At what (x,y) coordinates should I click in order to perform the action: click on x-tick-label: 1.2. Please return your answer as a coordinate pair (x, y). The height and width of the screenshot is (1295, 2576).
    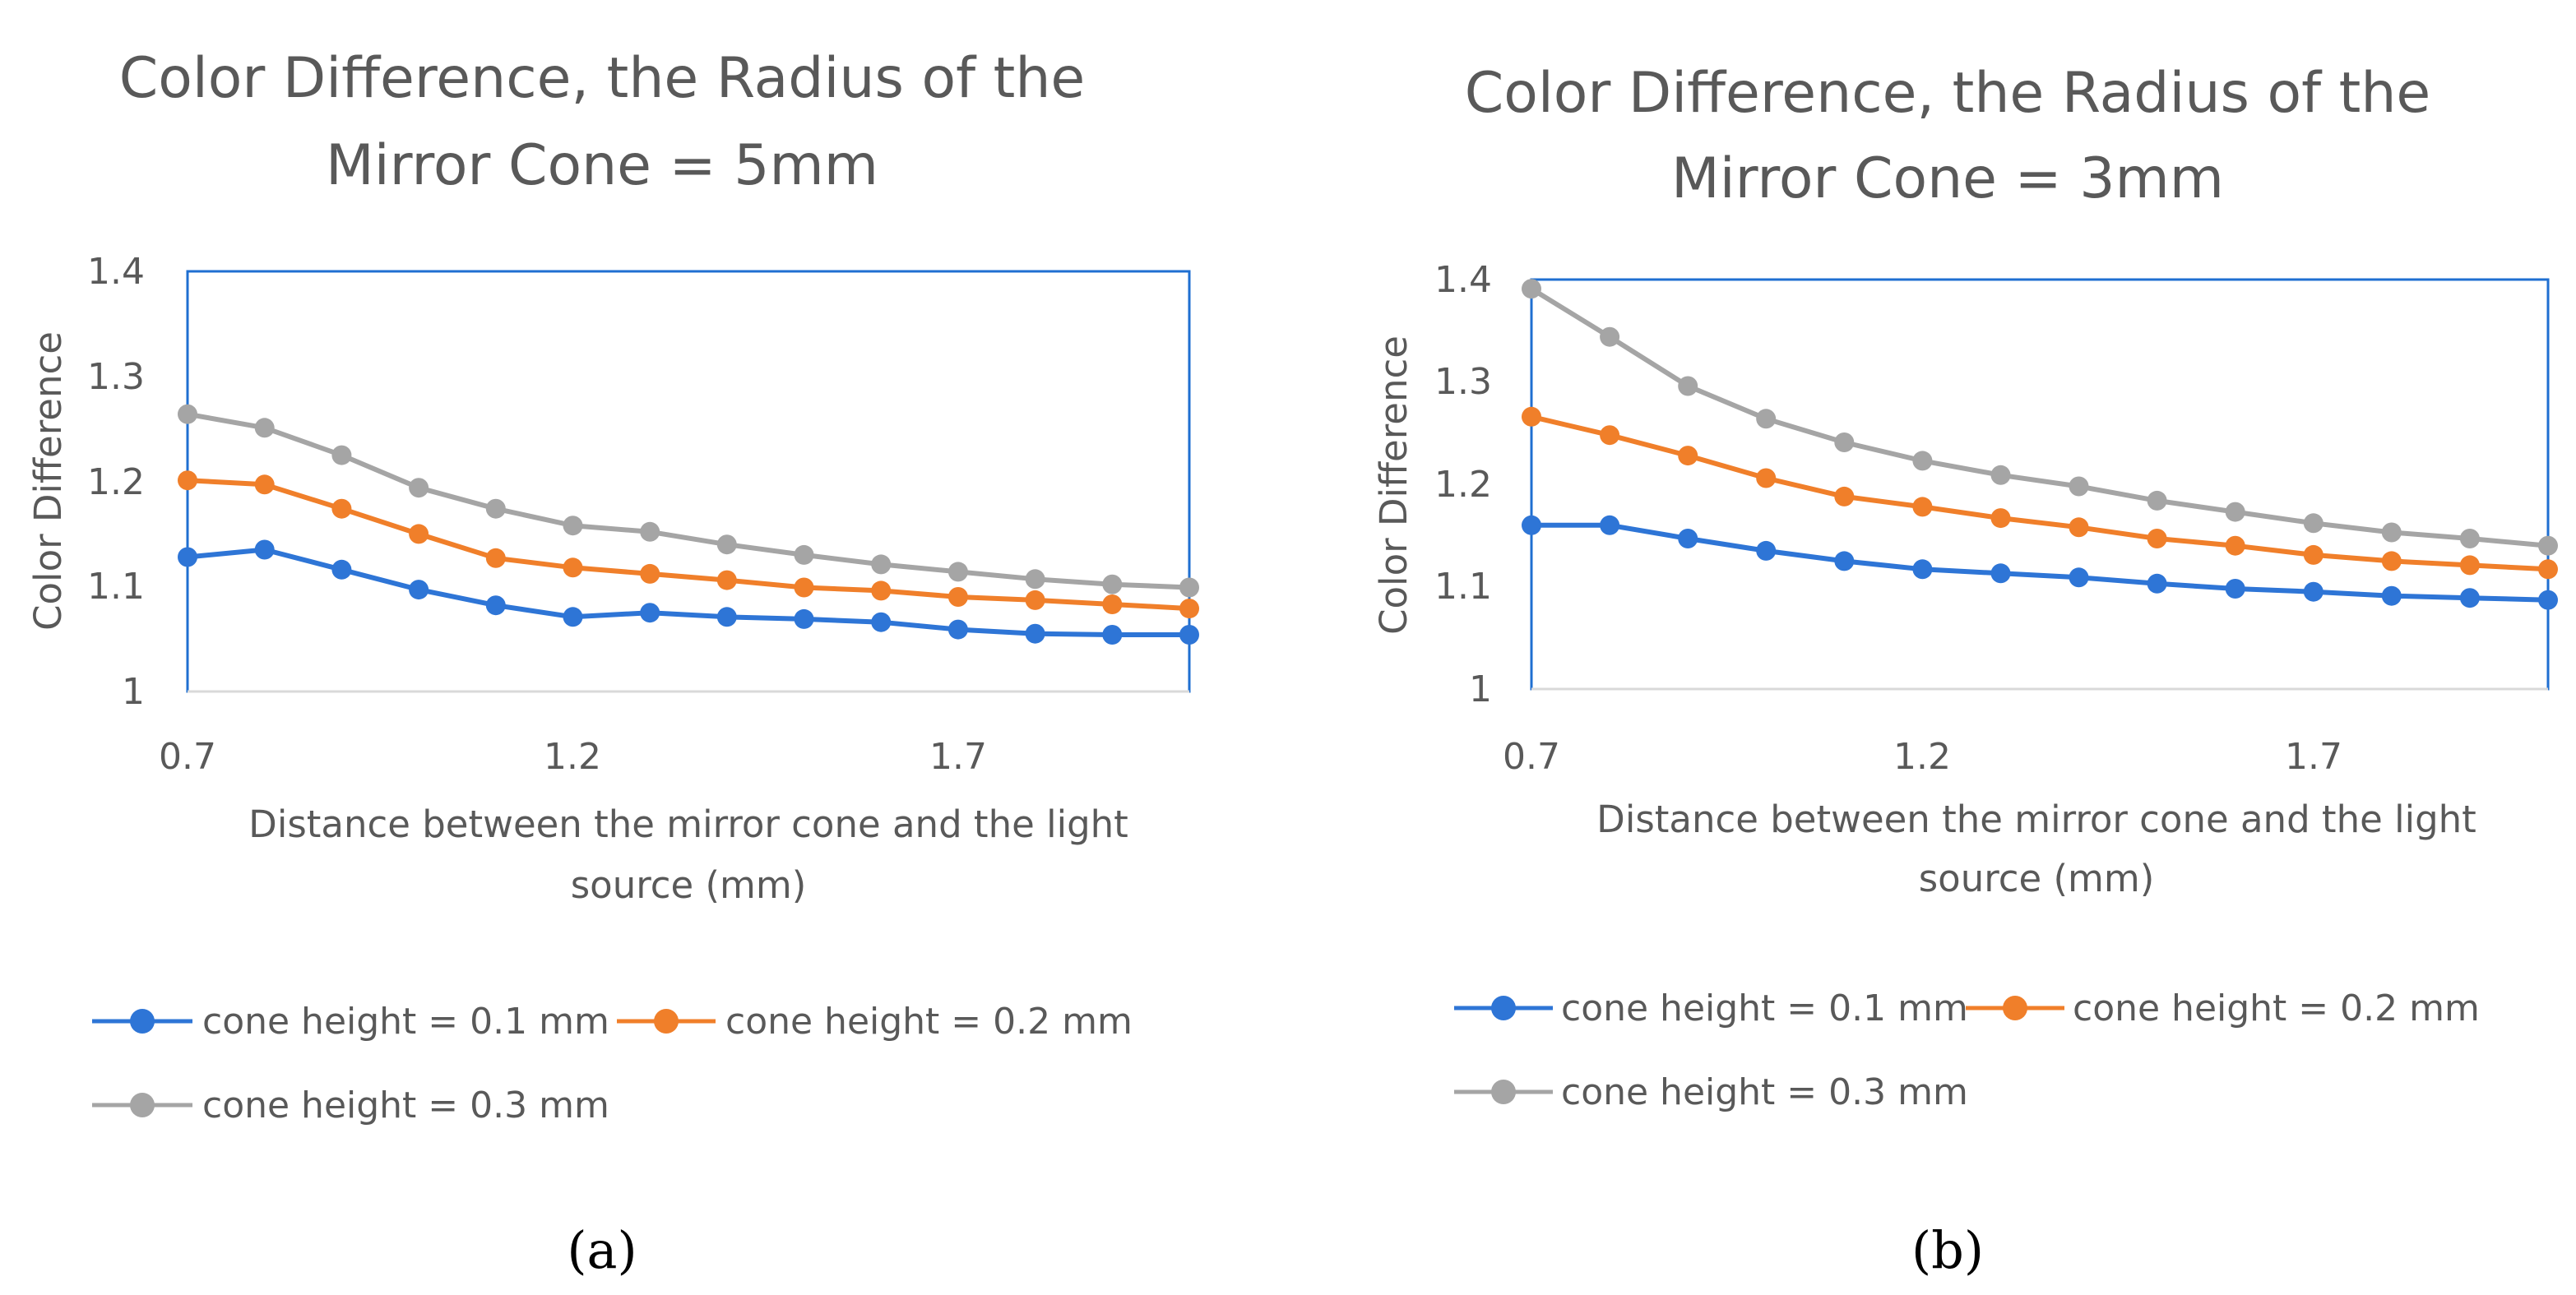
    Looking at the image, I should click on (1922, 757).